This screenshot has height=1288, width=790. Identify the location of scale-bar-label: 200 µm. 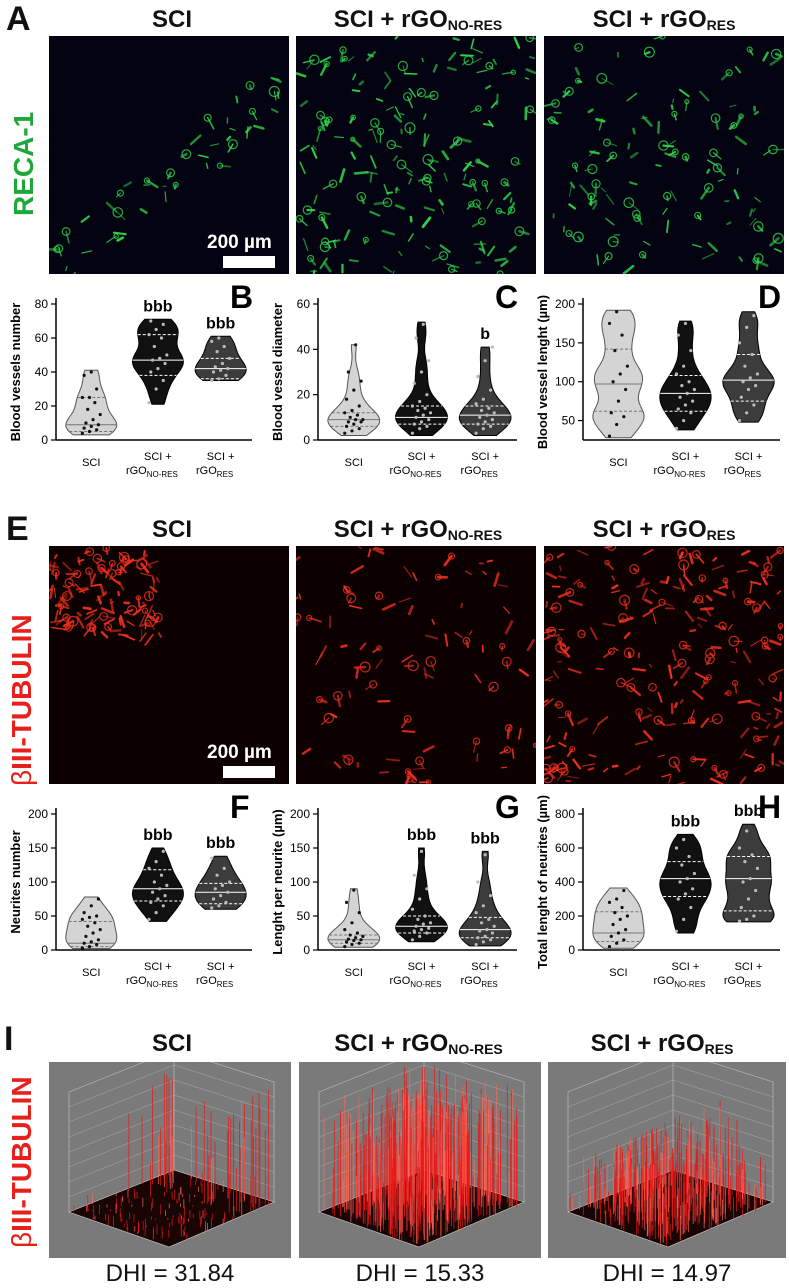
(239, 243).